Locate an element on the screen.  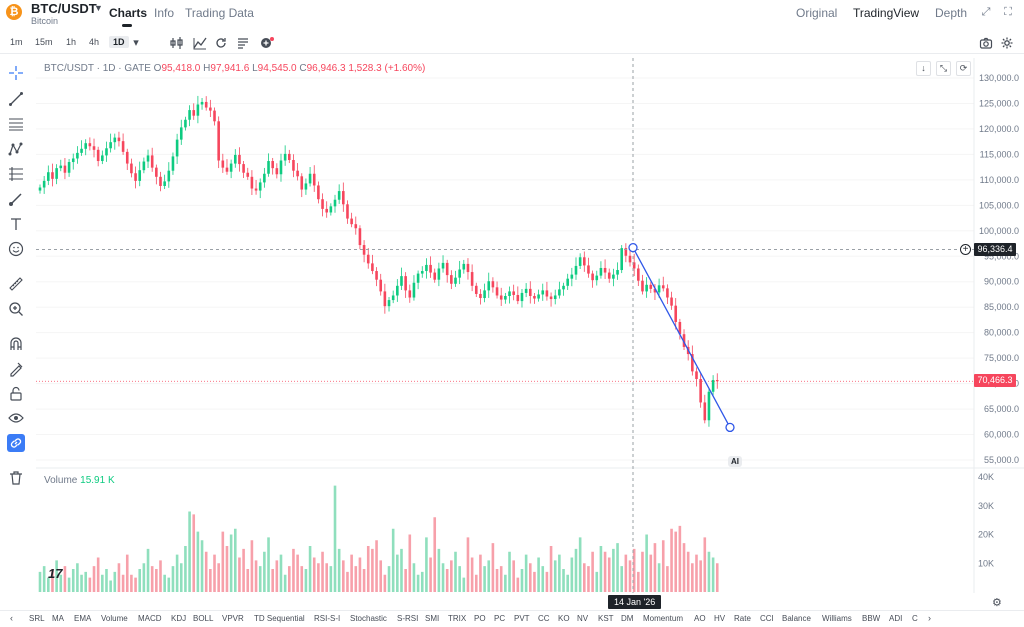
add-alert-icon: + is located at coordinates (965, 249).